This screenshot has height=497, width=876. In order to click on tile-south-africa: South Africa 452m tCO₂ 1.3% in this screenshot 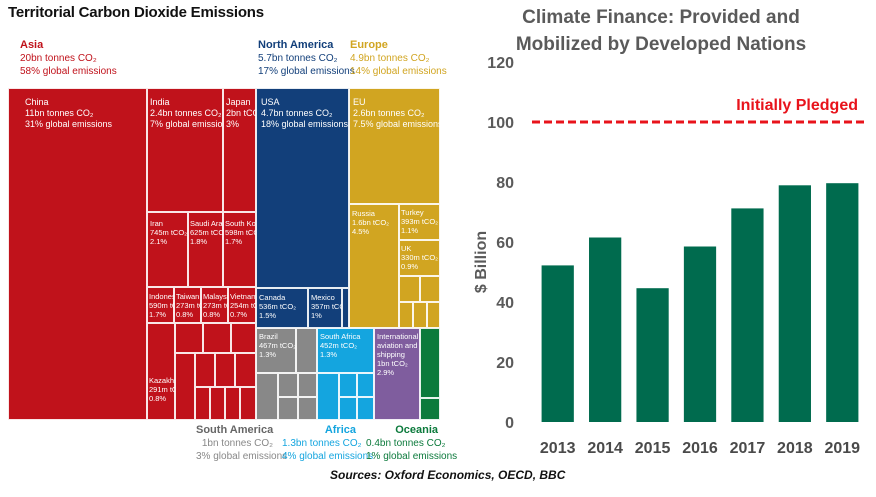, I will do `click(345, 350)`.